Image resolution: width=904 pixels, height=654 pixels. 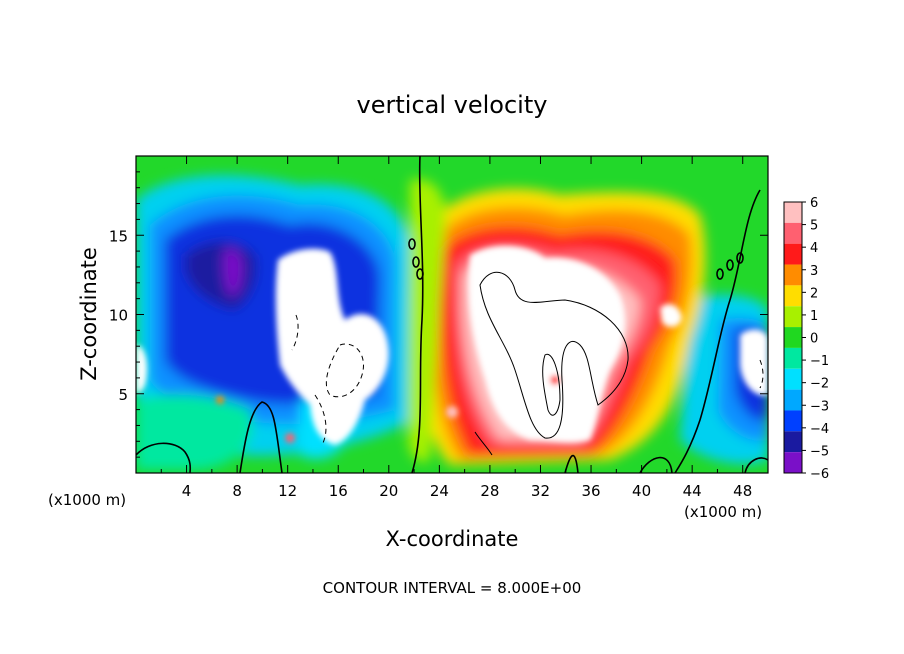 I want to click on colorbar-label: 2, so click(x=814, y=293).